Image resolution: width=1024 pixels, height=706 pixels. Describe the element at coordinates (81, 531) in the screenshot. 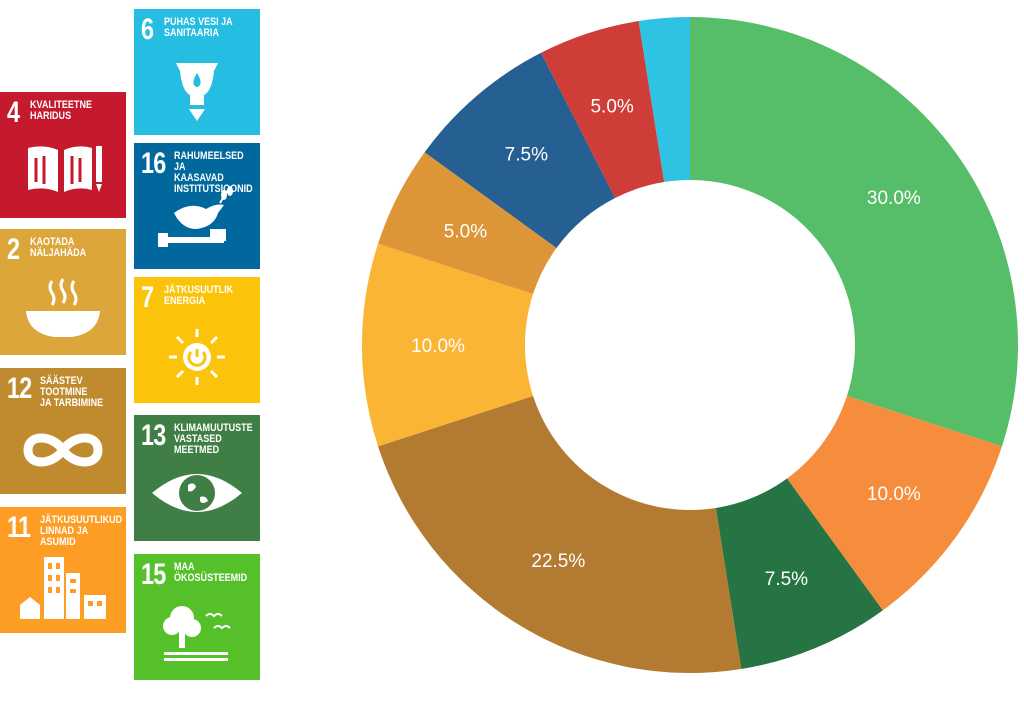

I see `goal-title: JÄTKUSUUTLIKUD LINNAD JA ASUMID` at that location.